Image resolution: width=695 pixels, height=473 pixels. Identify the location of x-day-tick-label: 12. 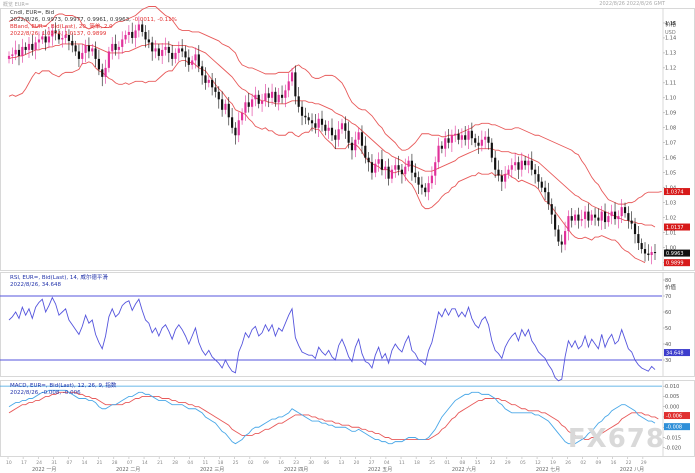
(538, 463).